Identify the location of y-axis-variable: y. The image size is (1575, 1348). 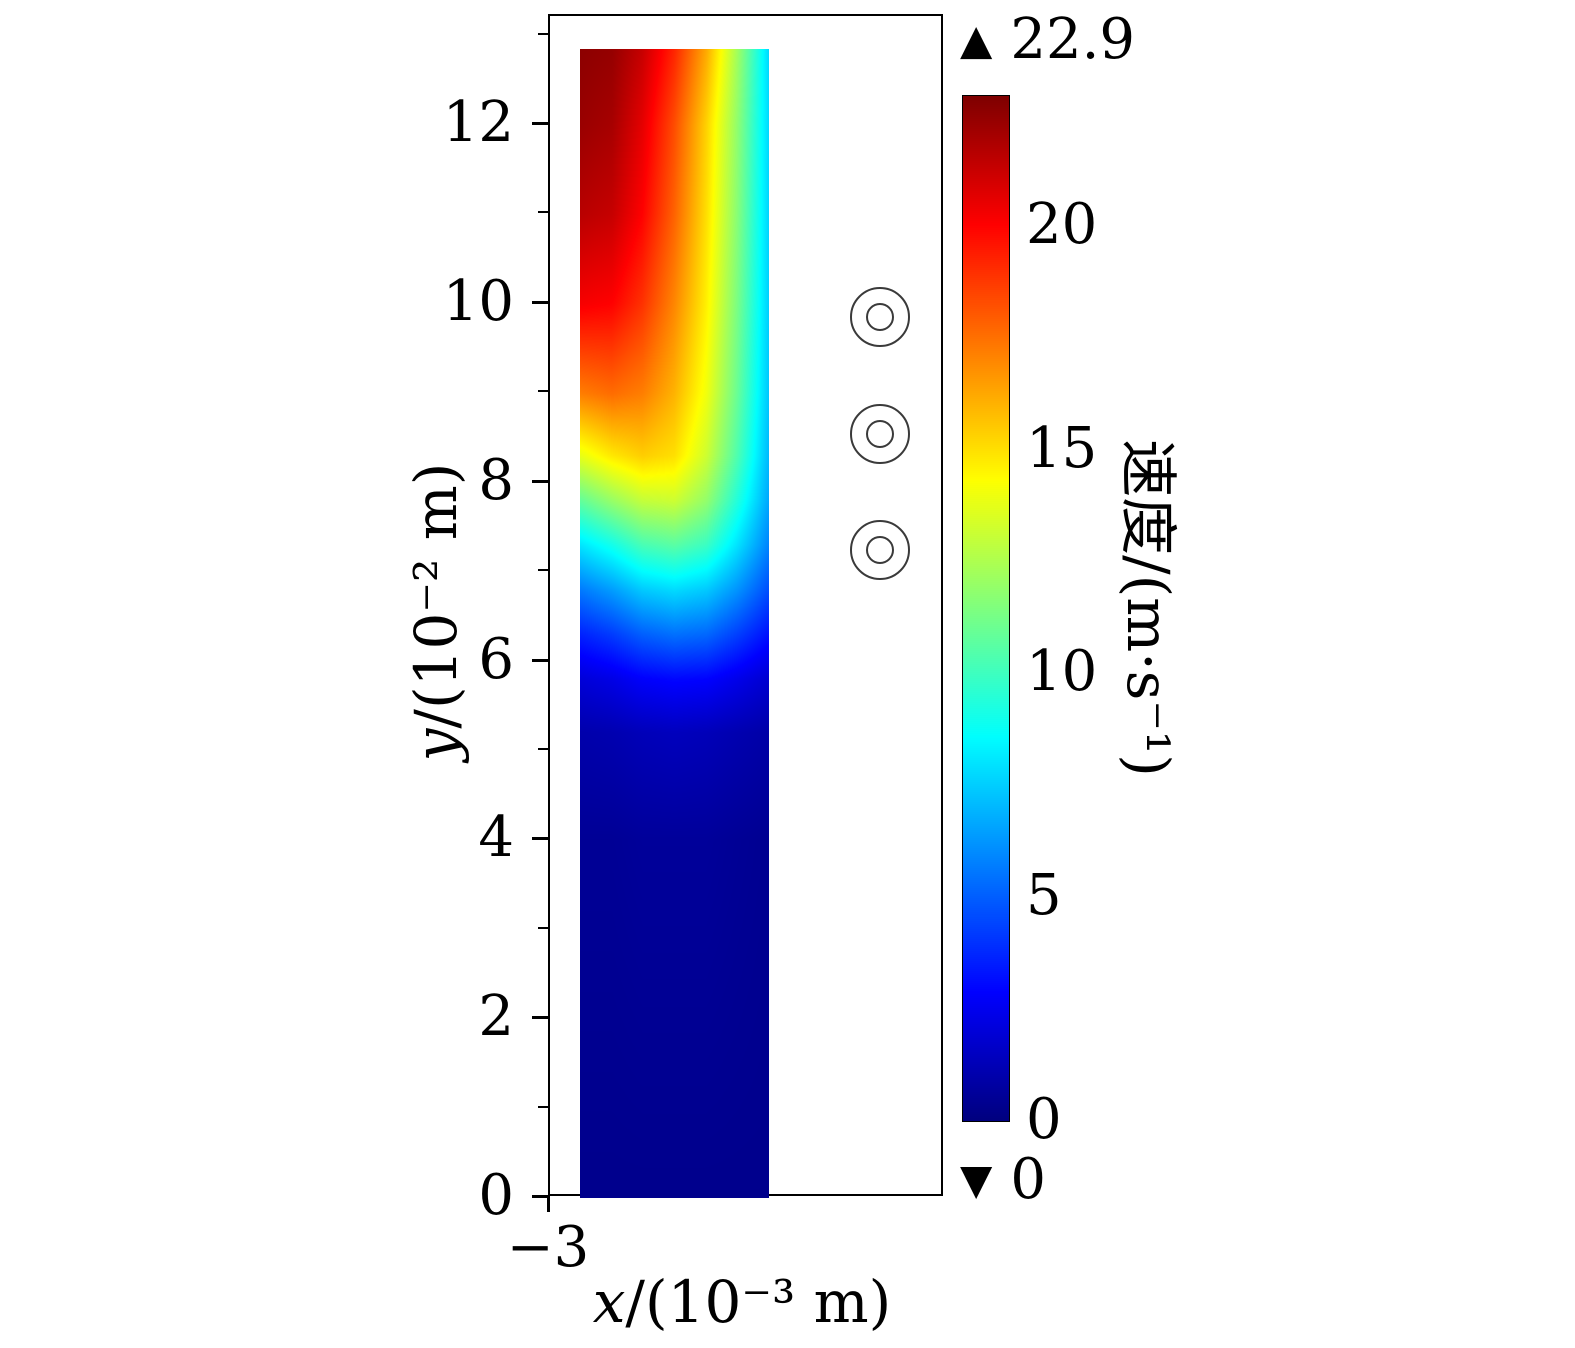
(436, 745).